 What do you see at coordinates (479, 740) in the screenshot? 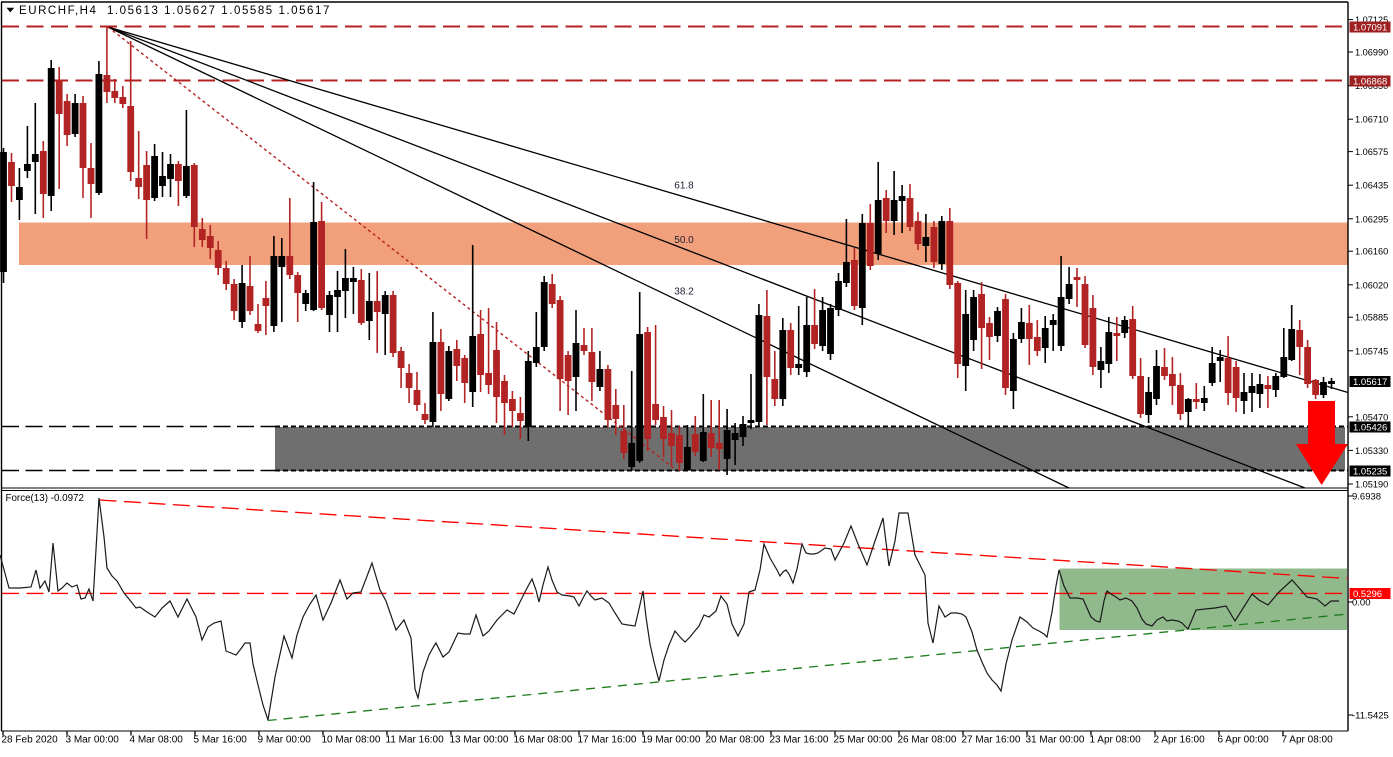
I see `svg-text: 13 Mar 00:00` at bounding box center [479, 740].